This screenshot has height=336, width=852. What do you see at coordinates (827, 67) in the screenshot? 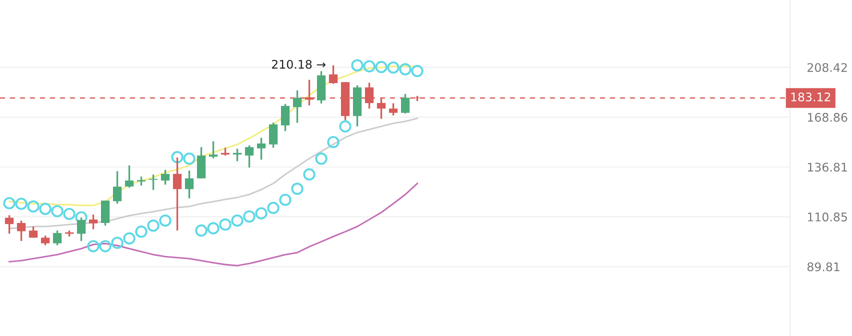
I see `y-tick-label: 208.42` at bounding box center [827, 67].